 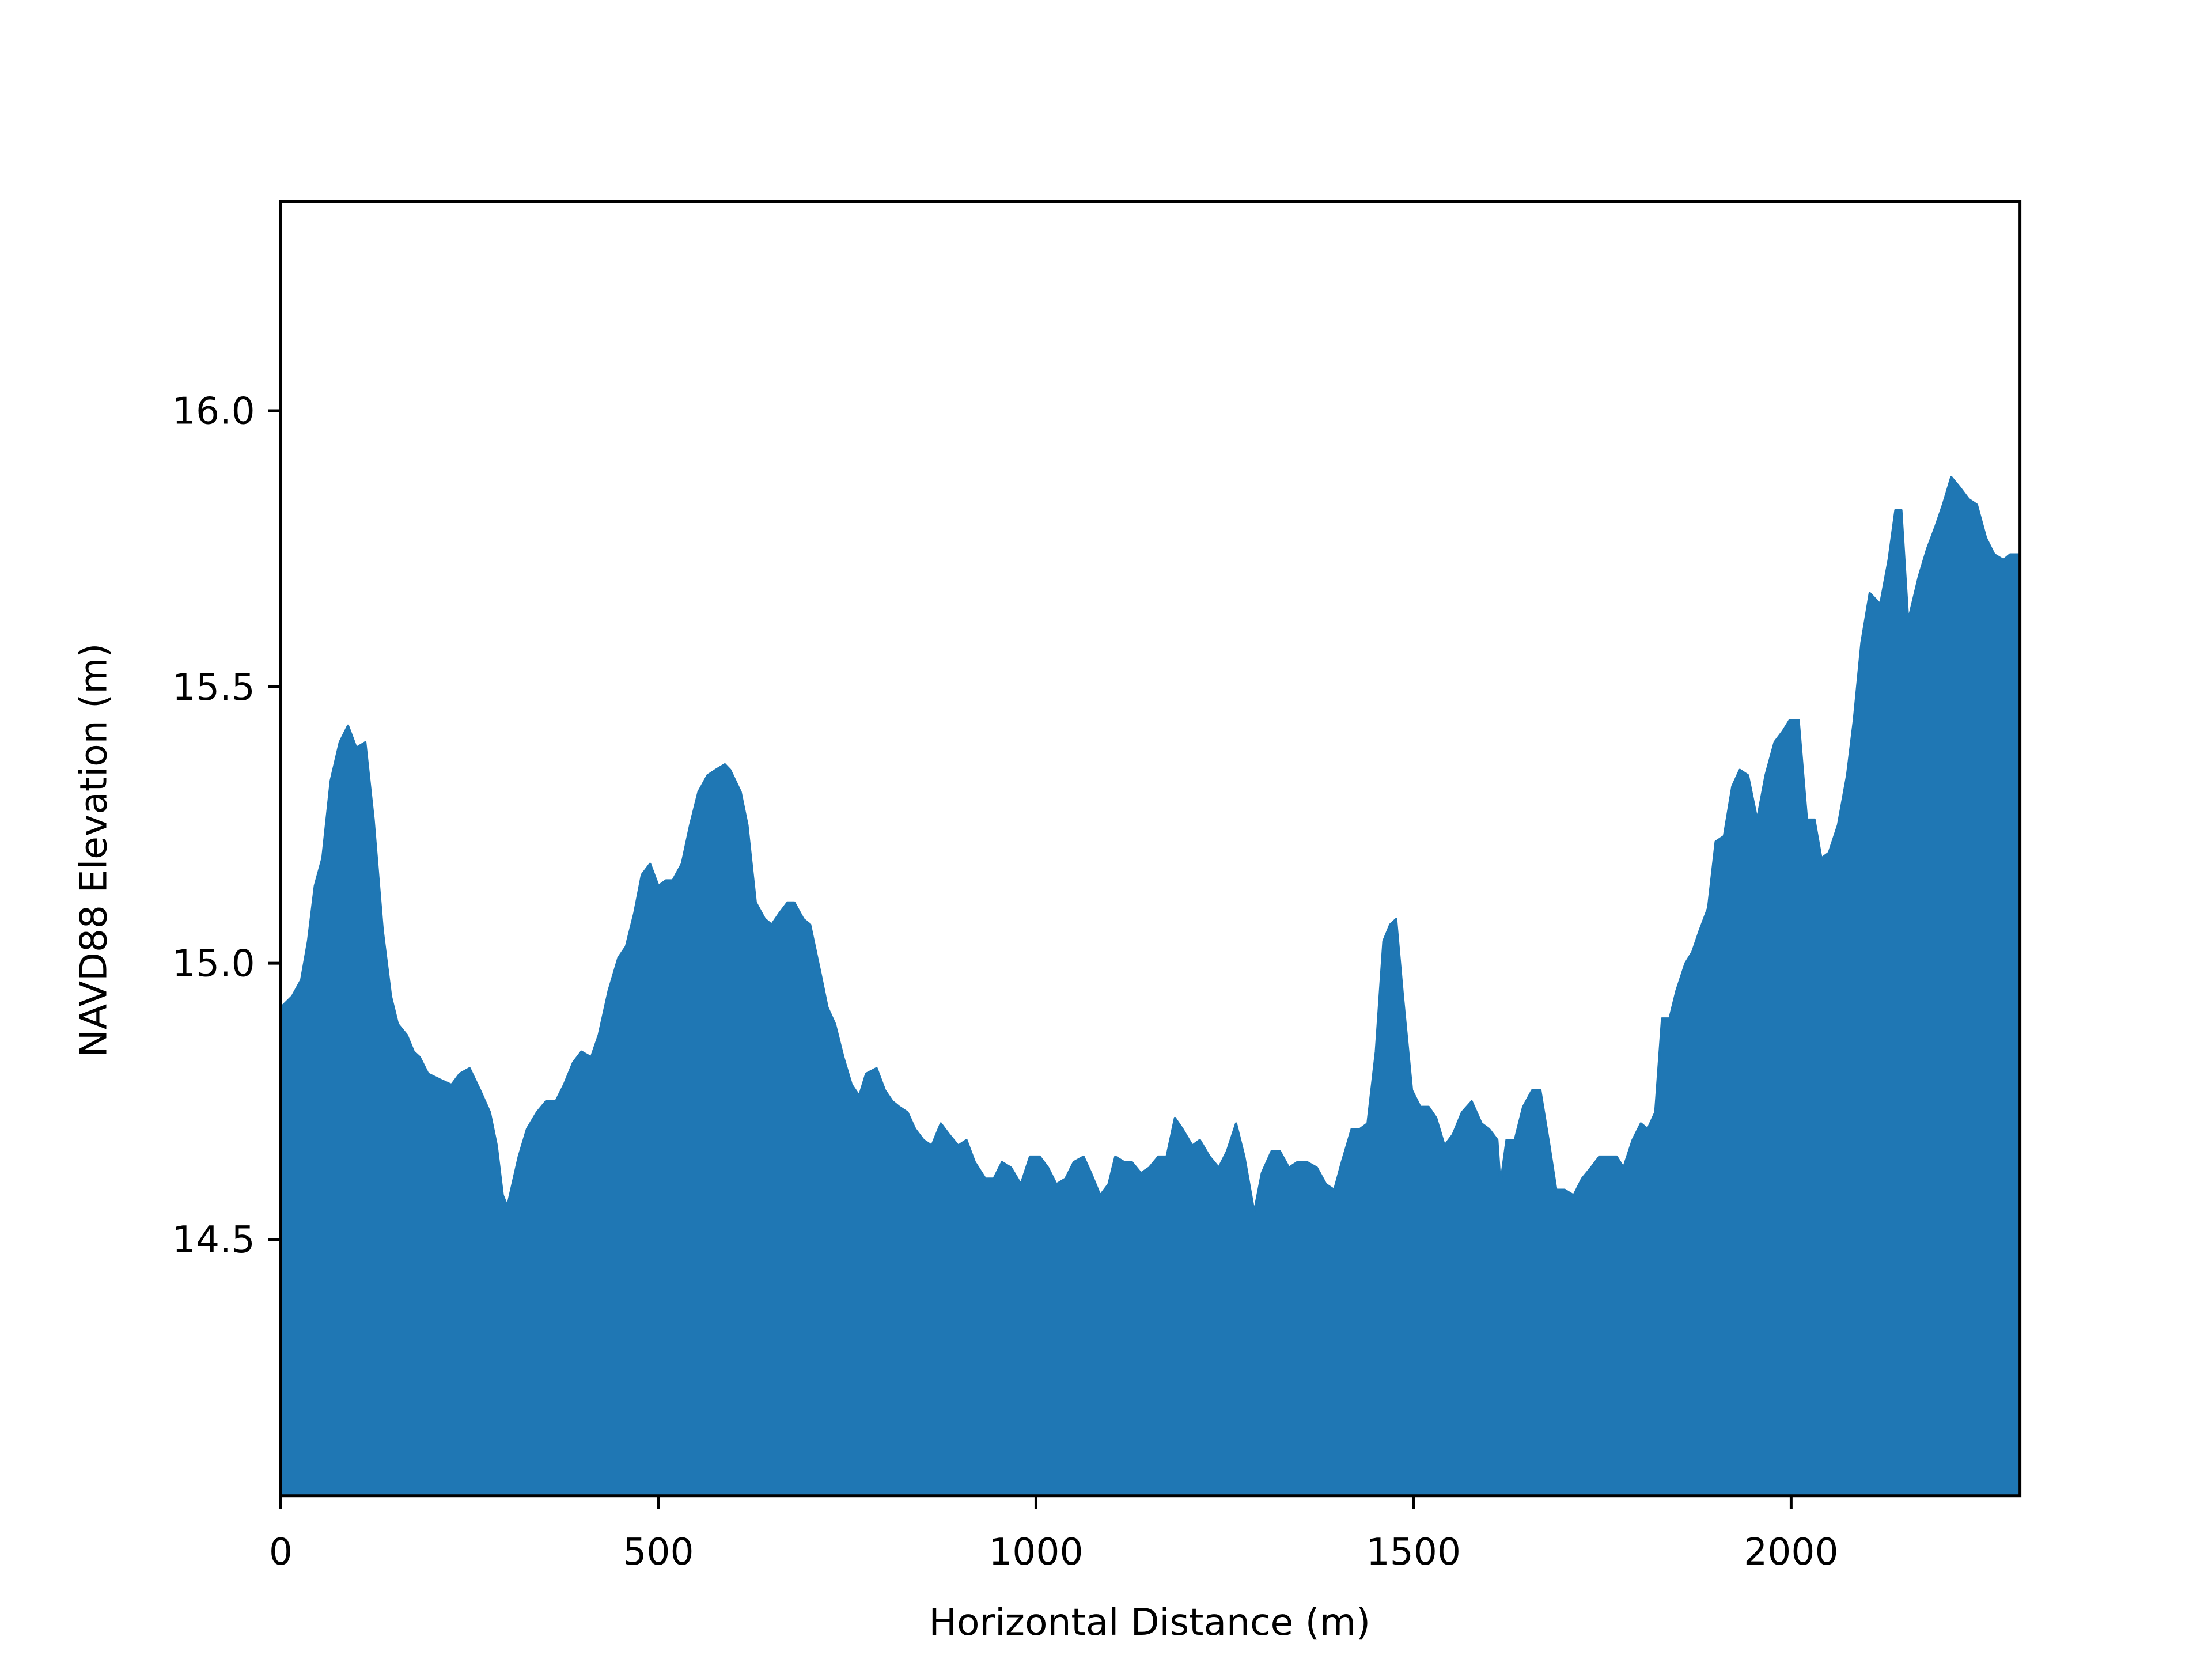 What do you see at coordinates (1413, 1552) in the screenshot?
I see `x-tick-label: 1500` at bounding box center [1413, 1552].